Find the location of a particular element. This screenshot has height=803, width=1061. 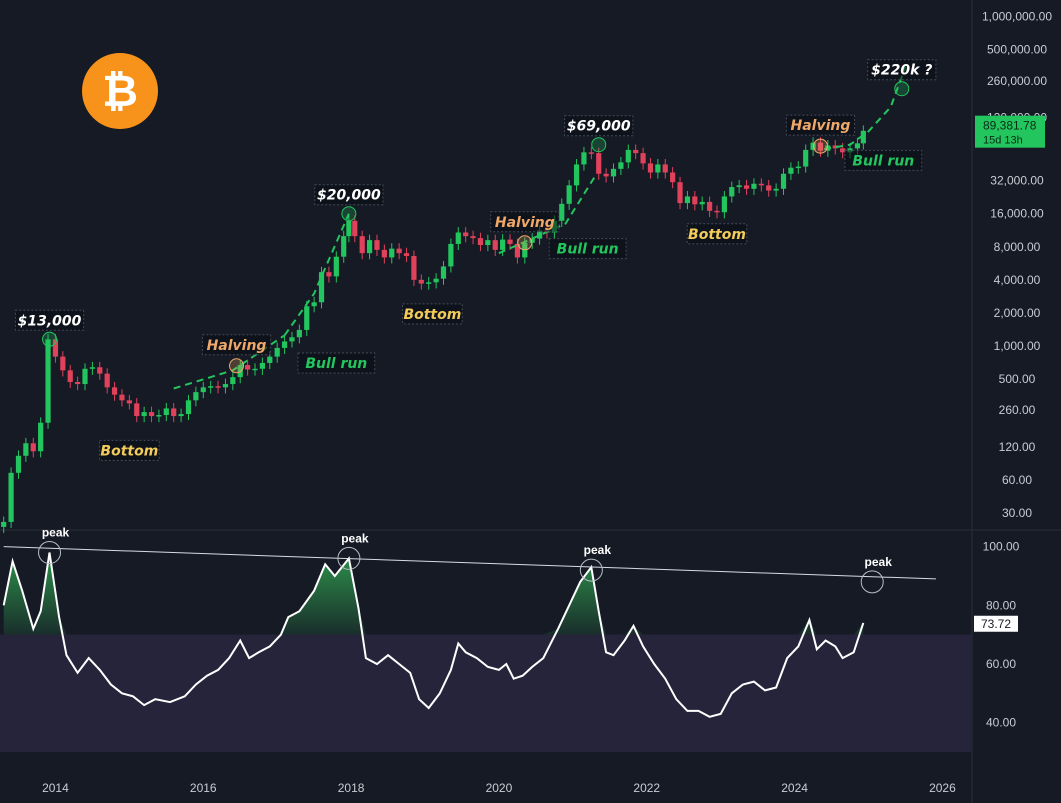

rsi-trendline is located at coordinates (469, 563).